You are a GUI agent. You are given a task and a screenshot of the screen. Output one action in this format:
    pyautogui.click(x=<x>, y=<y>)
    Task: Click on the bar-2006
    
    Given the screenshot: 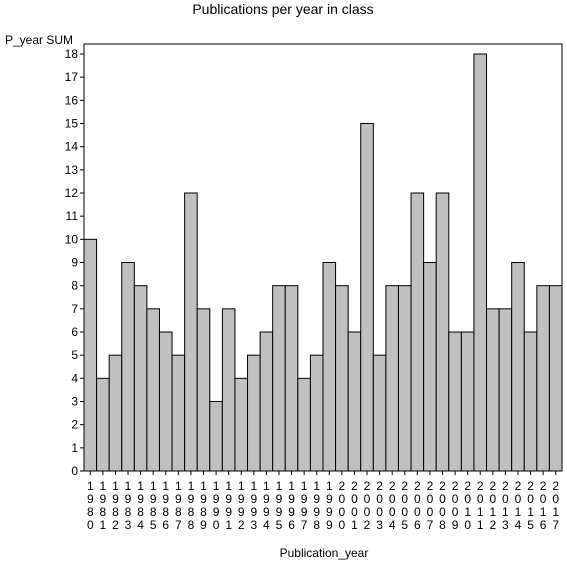 What is the action you would take?
    pyautogui.click(x=417, y=332)
    